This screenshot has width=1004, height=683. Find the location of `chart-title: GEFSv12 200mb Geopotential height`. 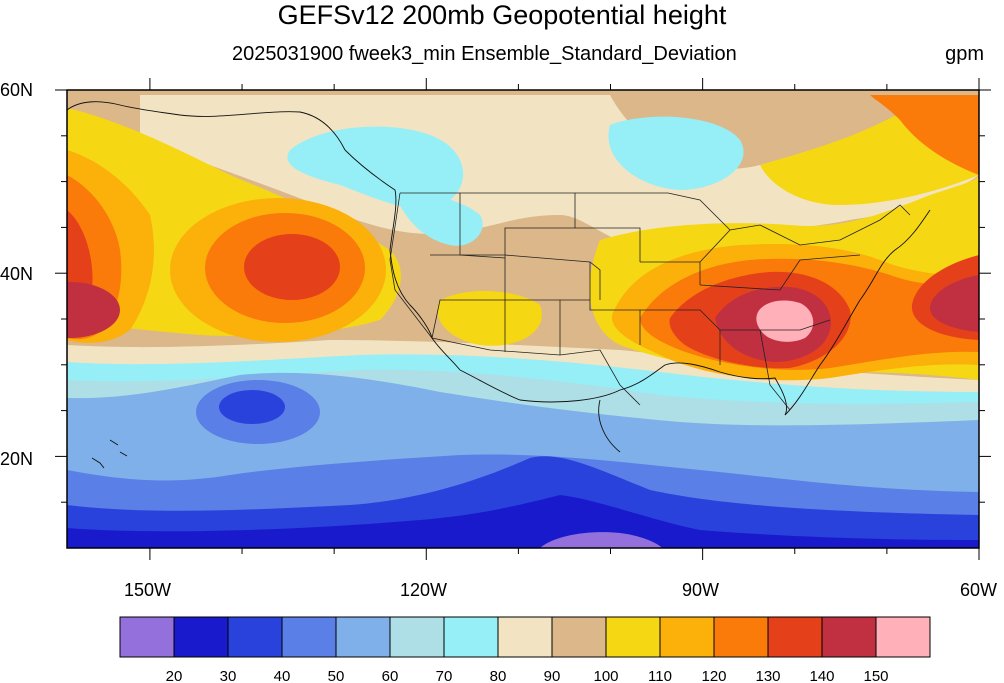

chart-title: GEFSv12 200mb Geopotential height is located at coordinates (502, 15).